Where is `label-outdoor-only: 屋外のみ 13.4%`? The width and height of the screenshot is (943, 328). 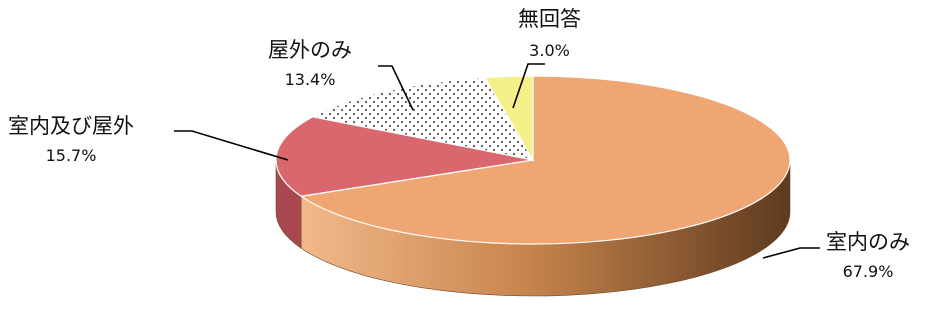
label-outdoor-only: 屋外のみ 13.4% is located at coordinates (310, 65).